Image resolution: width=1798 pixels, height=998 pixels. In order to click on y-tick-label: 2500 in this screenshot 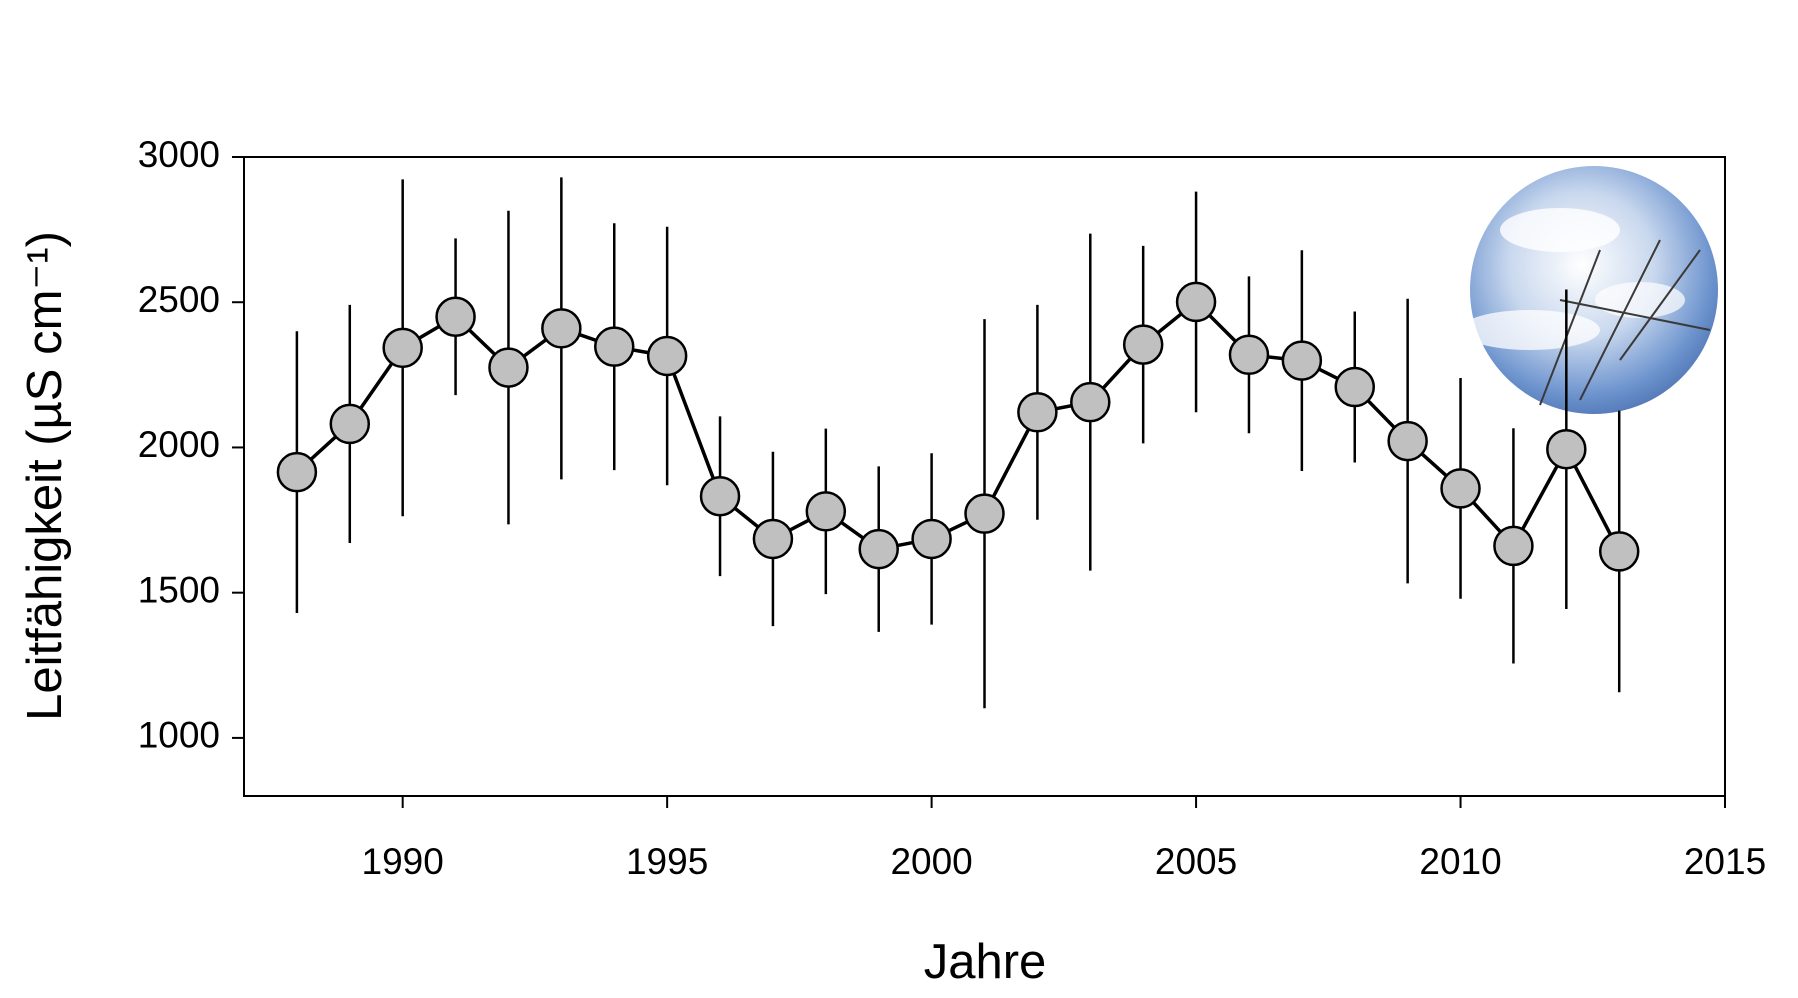, I will do `click(179, 299)`.